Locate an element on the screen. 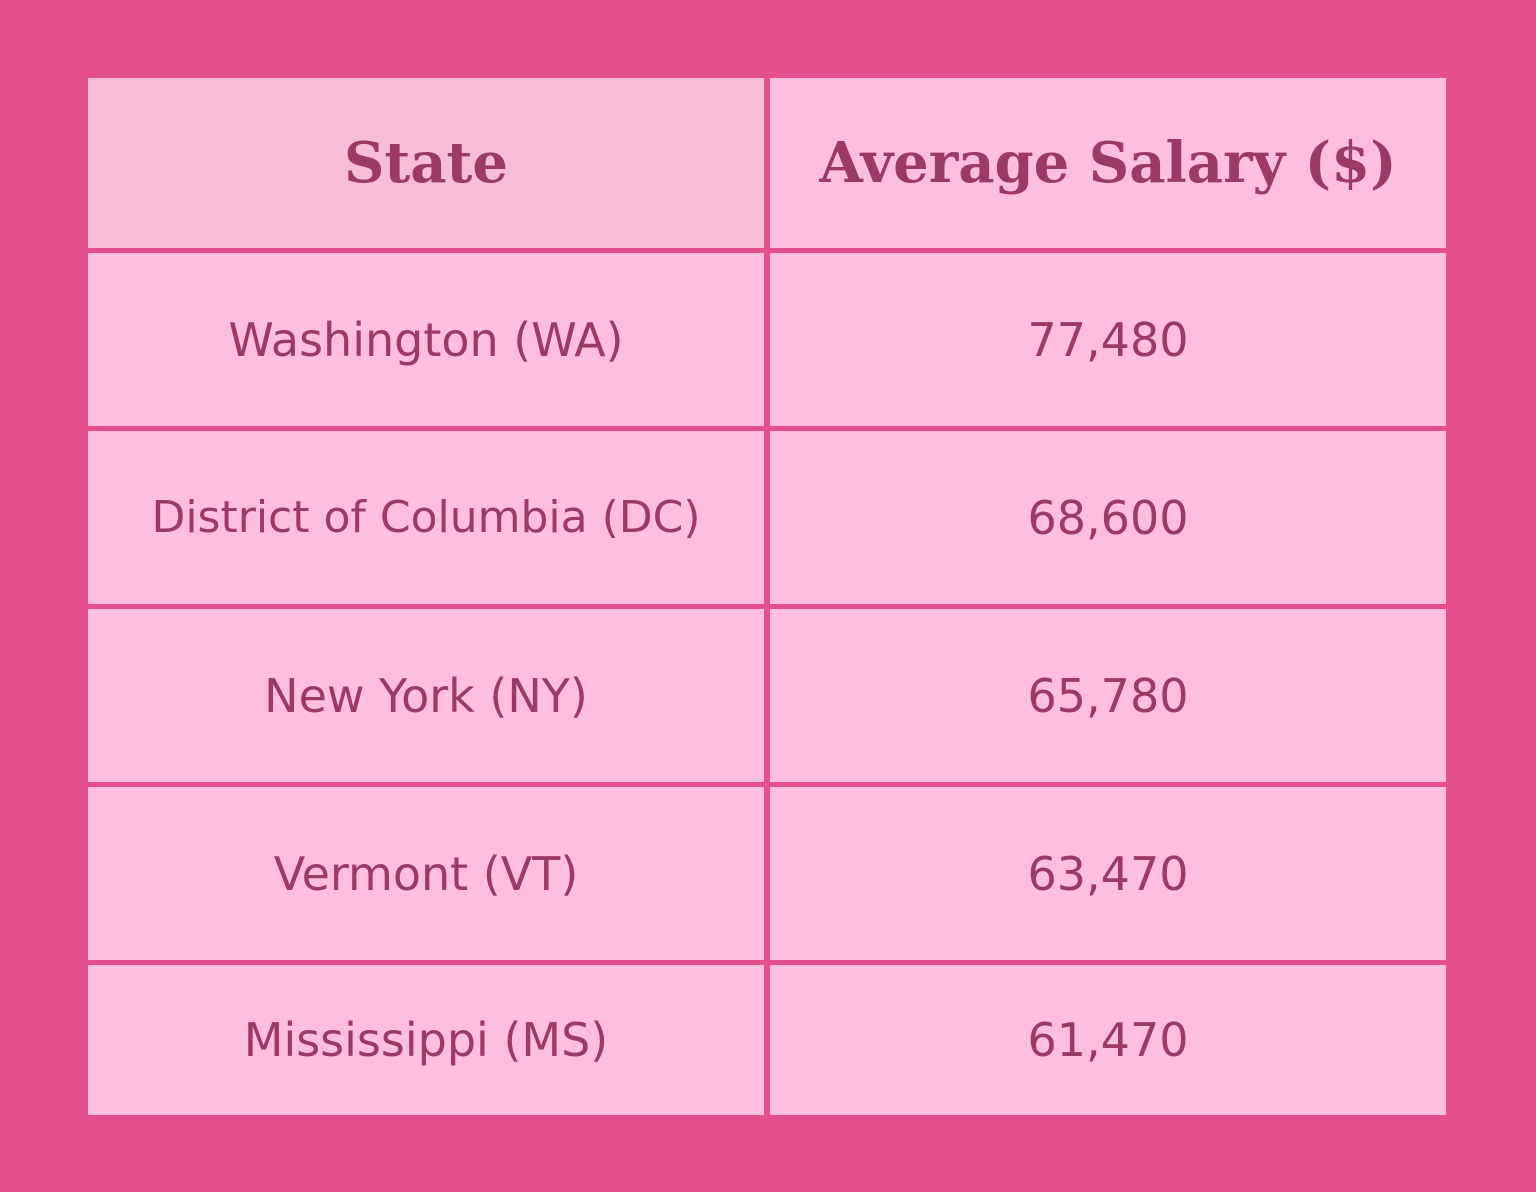  row-4-salary: 63,470 is located at coordinates (1108, 873).